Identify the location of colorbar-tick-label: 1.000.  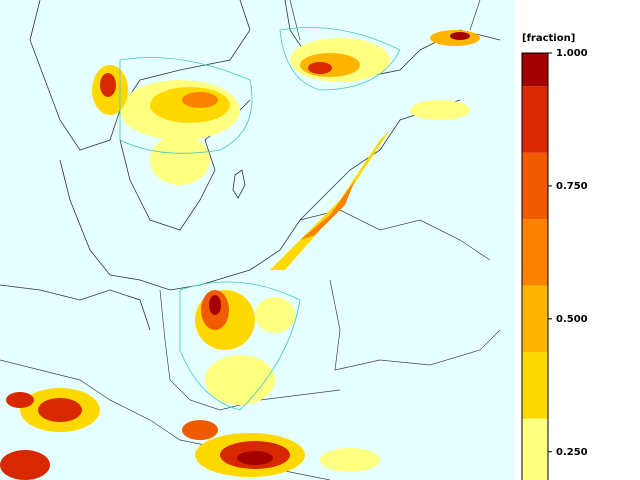
(572, 53).